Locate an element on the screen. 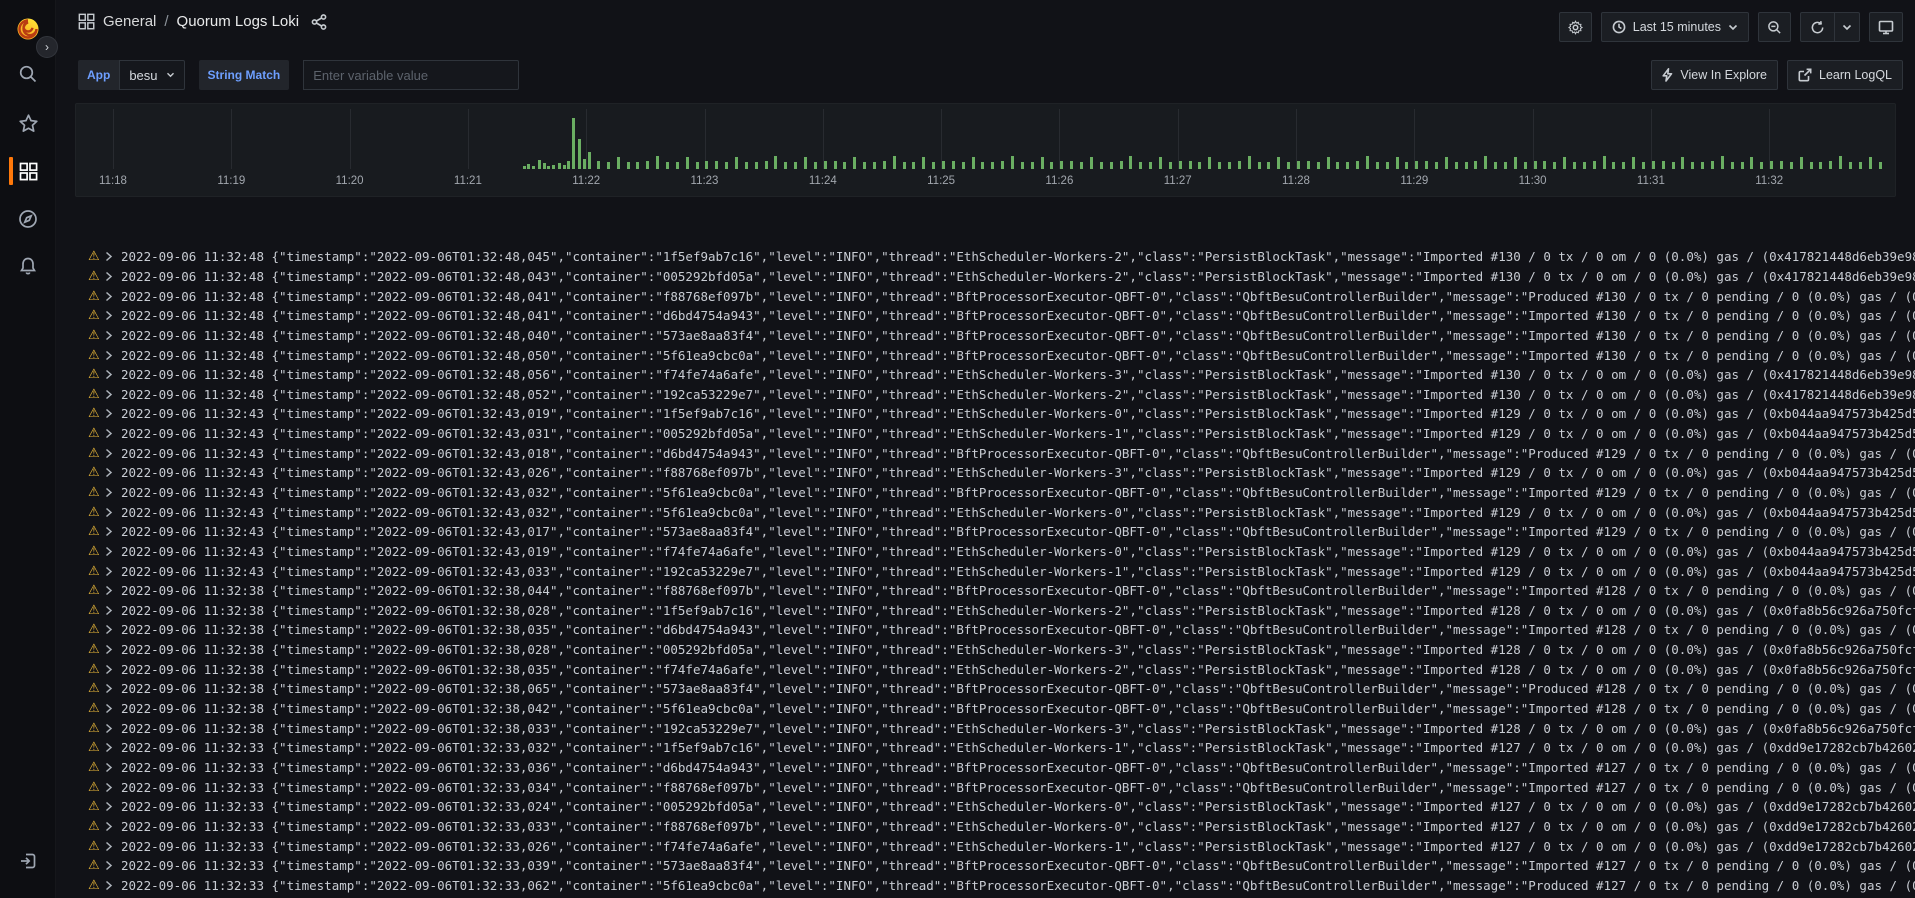 This screenshot has height=898, width=1915. sidebar-item-sign-in is located at coordinates (28, 861).